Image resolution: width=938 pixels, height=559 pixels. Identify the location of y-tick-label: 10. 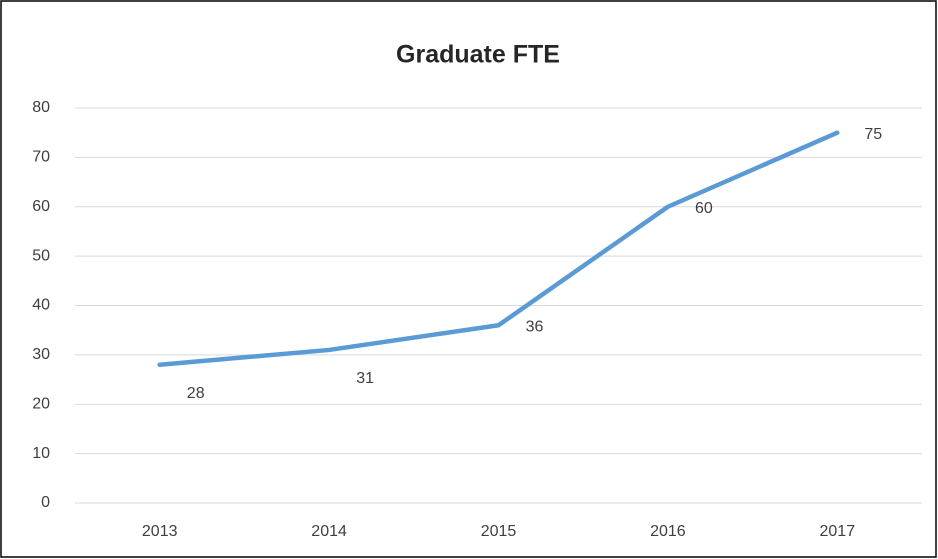
(41, 453).